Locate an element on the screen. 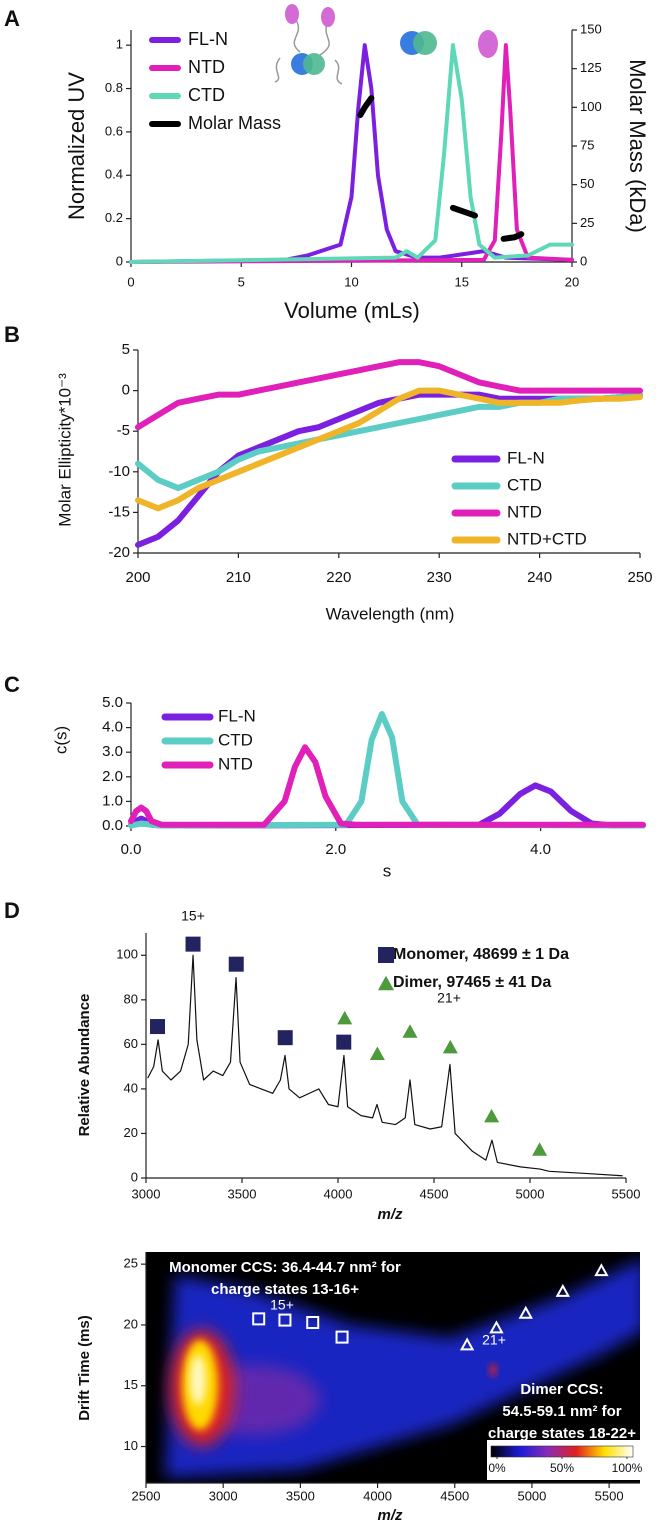 The width and height of the screenshot is (656, 1525). x-tick-label: 250 is located at coordinates (639, 577).